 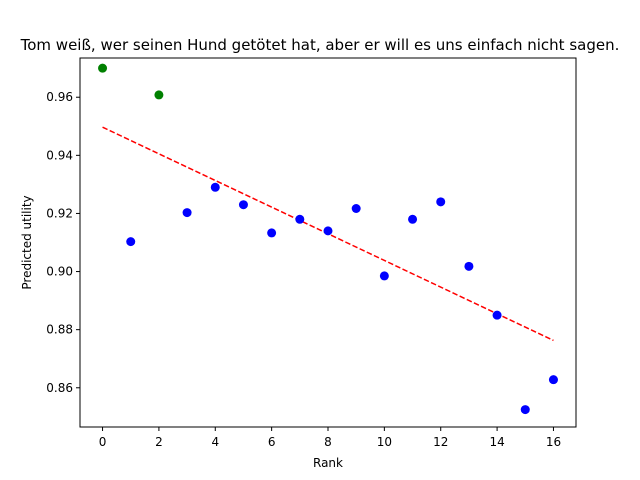 What do you see at coordinates (215, 442) in the screenshot?
I see `x-tick-label: 4` at bounding box center [215, 442].